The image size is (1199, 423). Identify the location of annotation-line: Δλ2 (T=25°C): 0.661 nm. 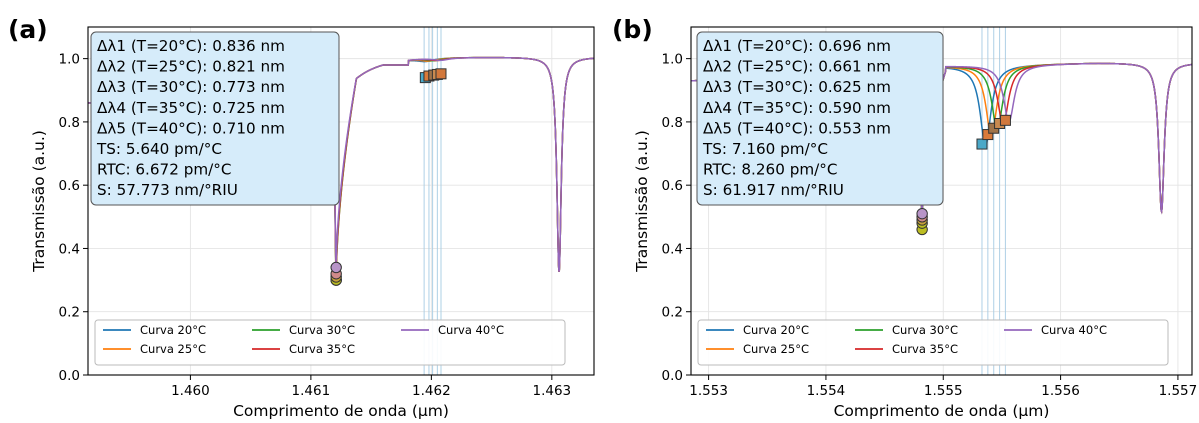
(797, 67).